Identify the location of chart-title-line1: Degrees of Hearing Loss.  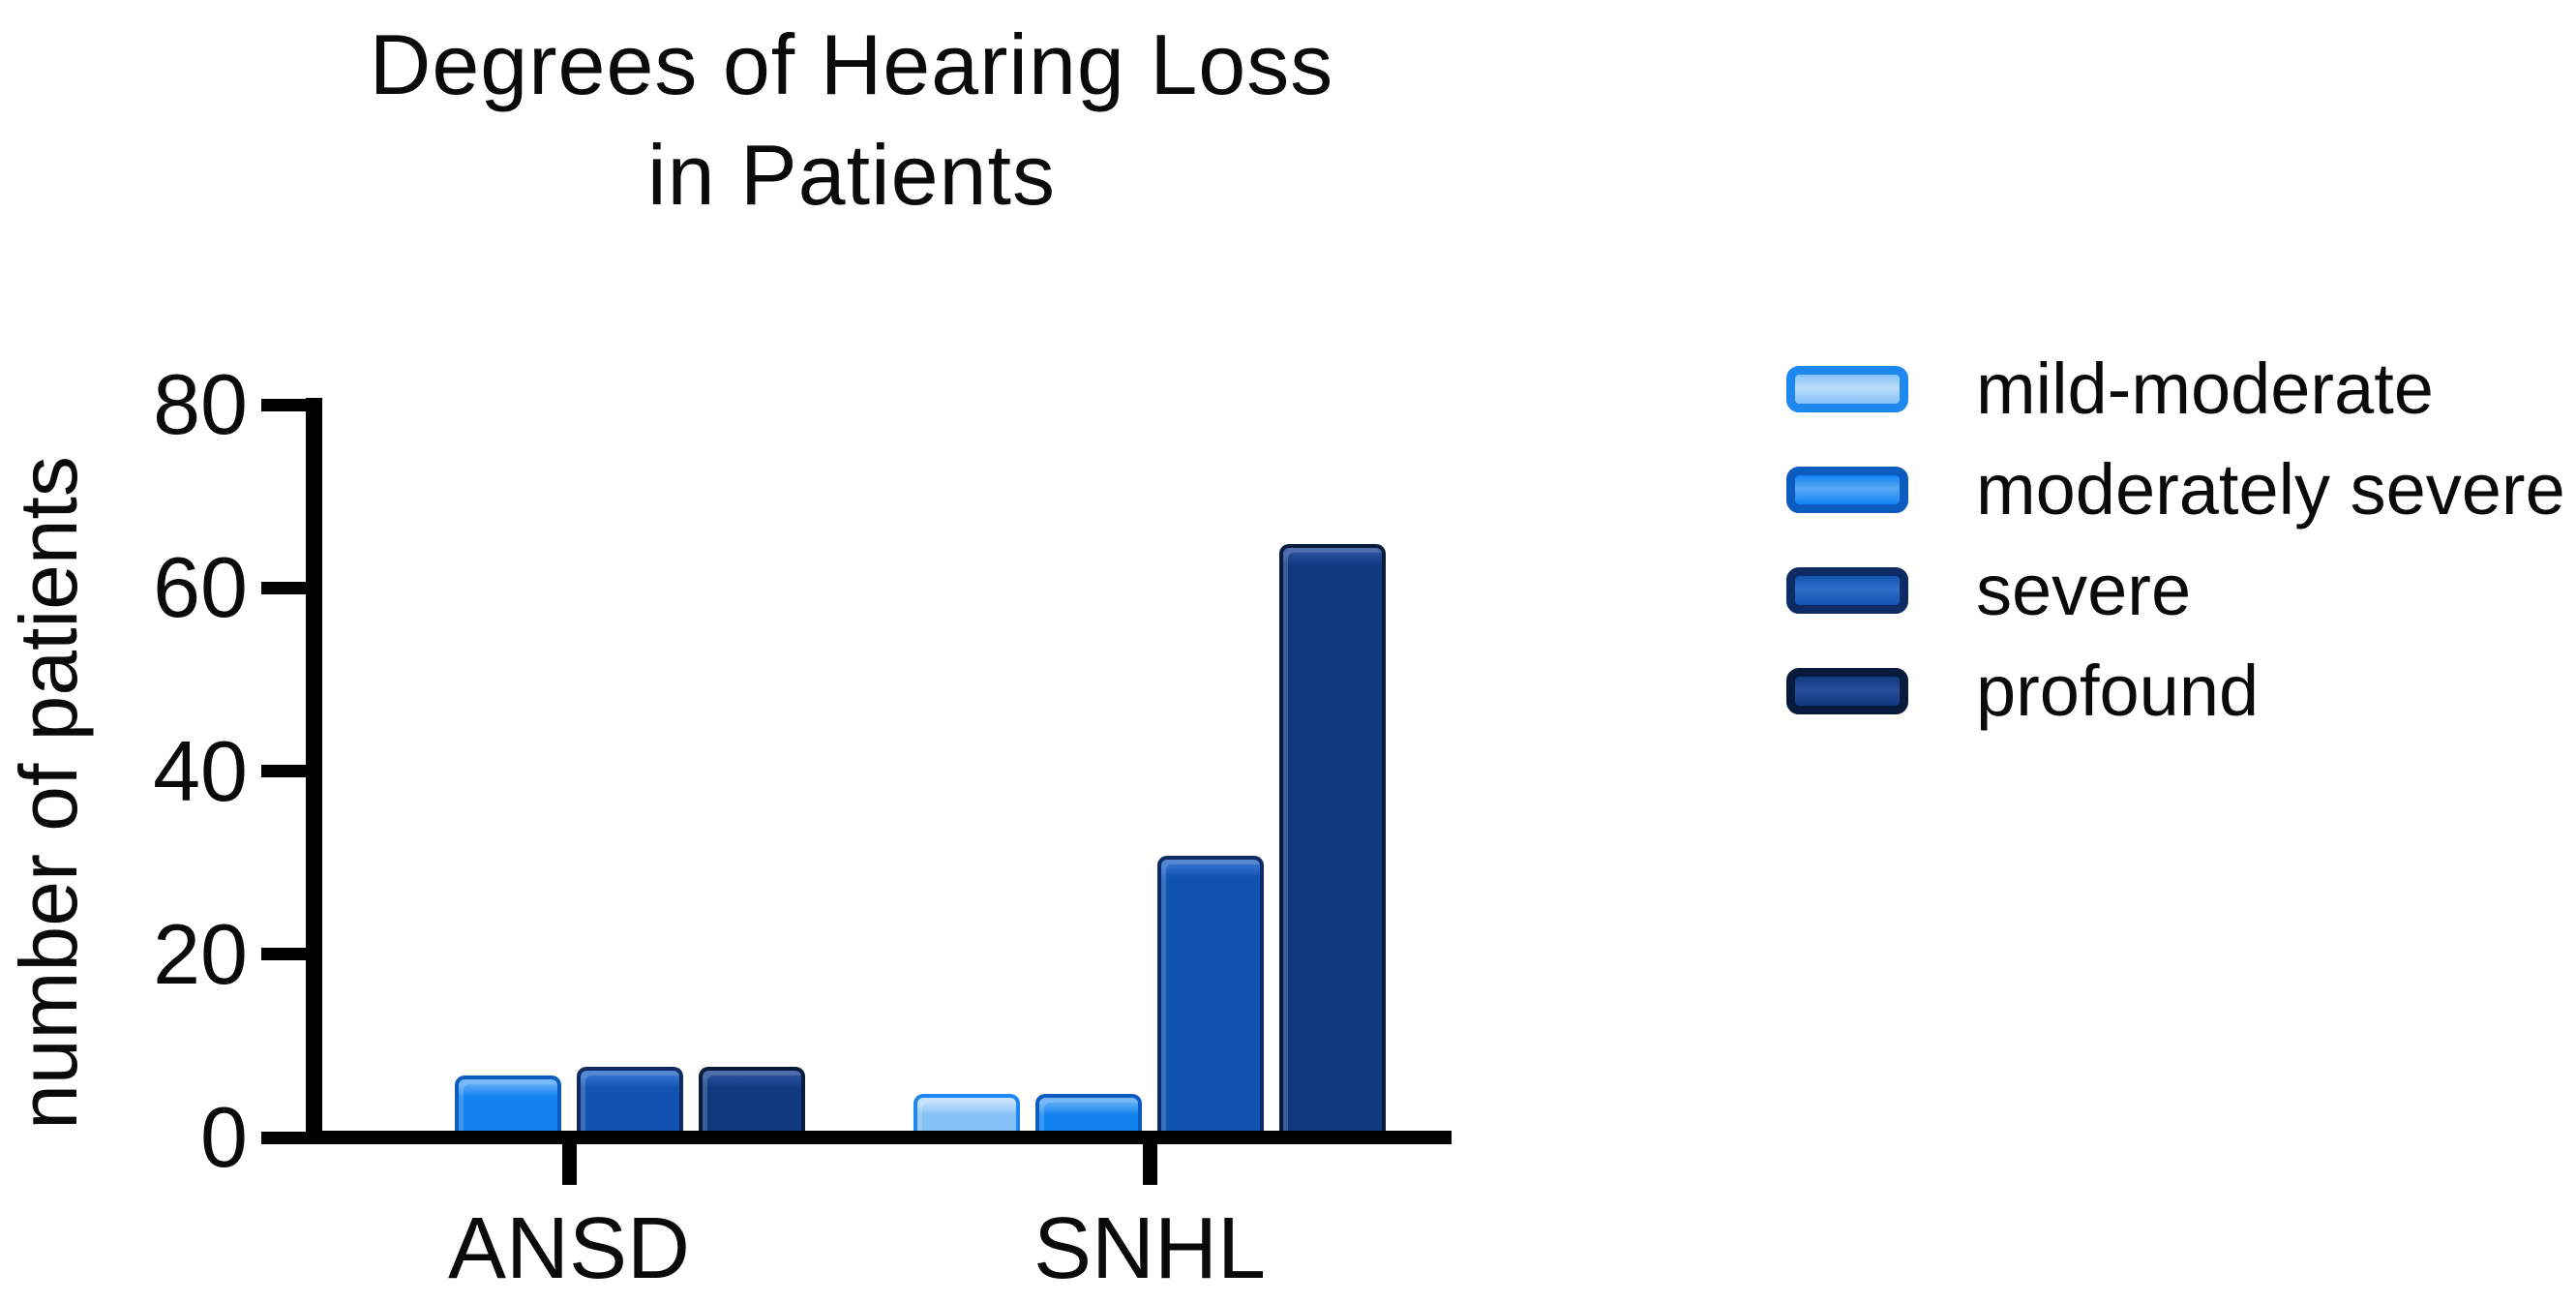
(851, 64).